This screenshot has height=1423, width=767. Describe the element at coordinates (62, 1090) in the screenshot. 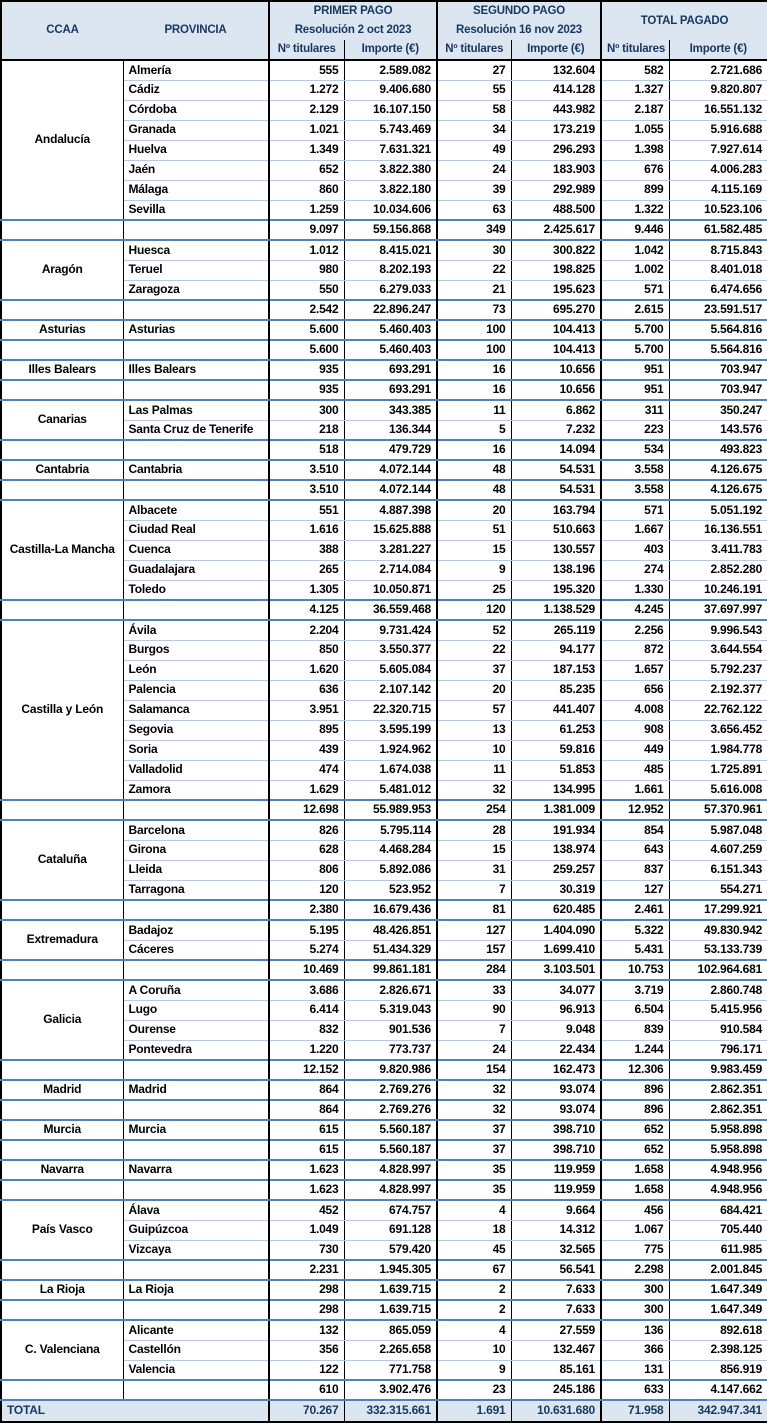

I see `ccaa-cell: Madrid` at that location.